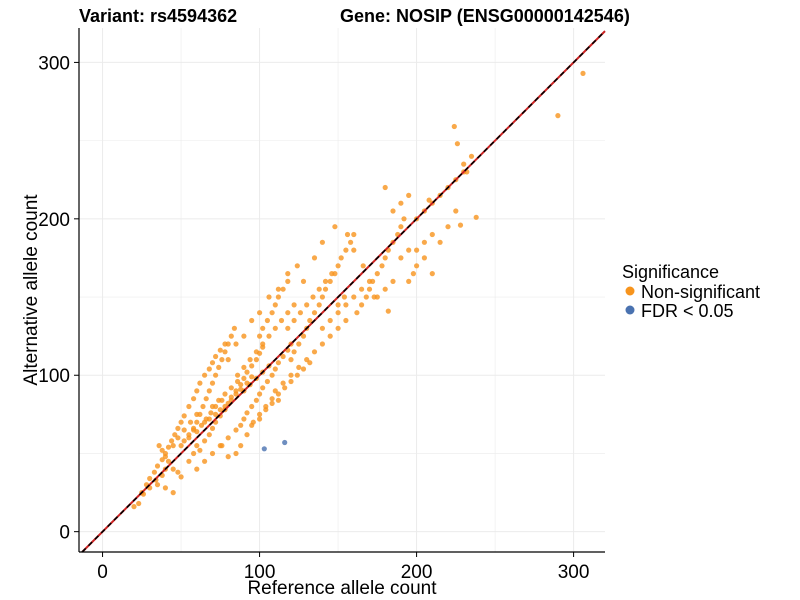 The height and width of the screenshot is (600, 800). I want to click on y-tick-label: 300, so click(54, 63).